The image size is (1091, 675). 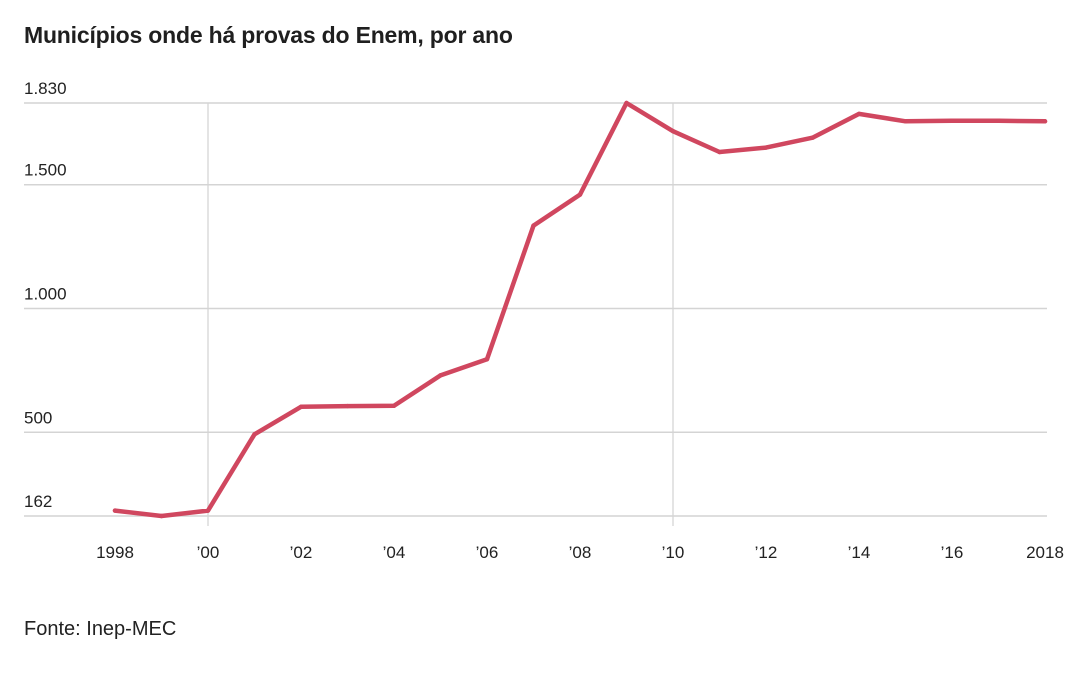 I want to click on x-tick-label: ’04, so click(x=394, y=552).